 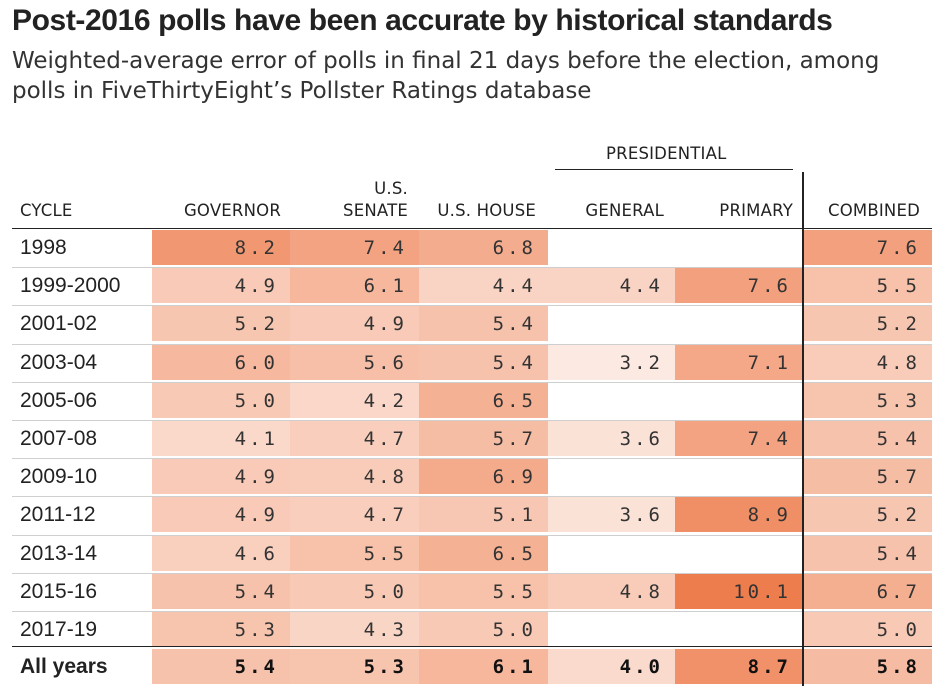 What do you see at coordinates (483, 476) in the screenshot?
I see `cell-house: 6.9` at bounding box center [483, 476].